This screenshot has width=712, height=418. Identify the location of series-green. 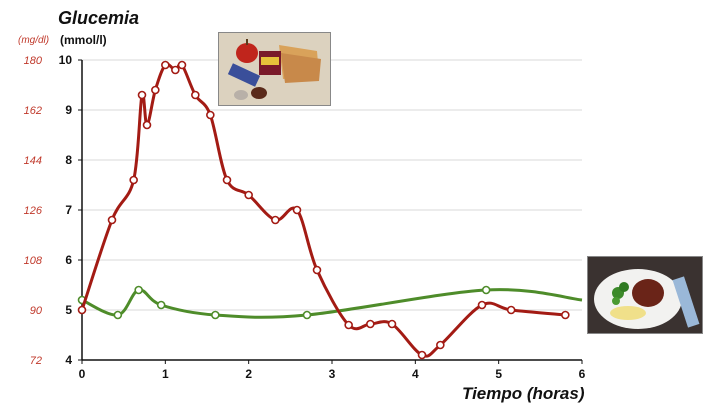
(330, 302).